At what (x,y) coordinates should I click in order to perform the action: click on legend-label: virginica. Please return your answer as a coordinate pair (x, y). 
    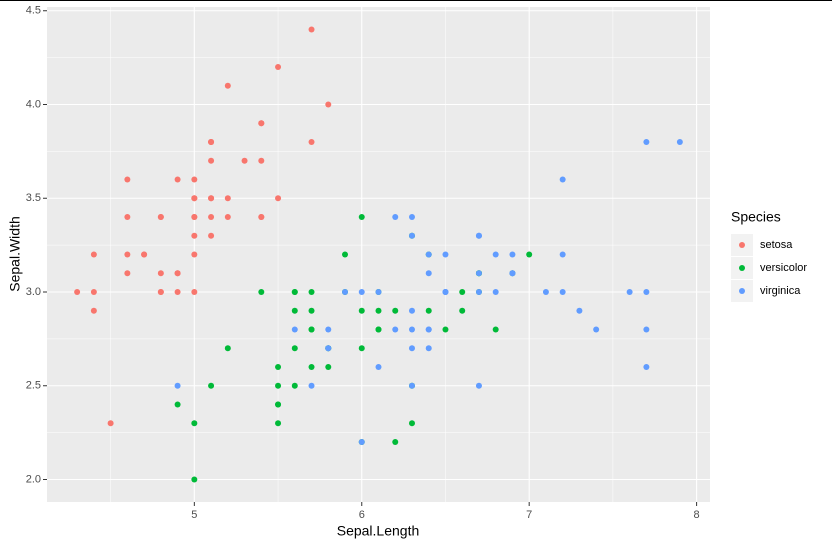
    Looking at the image, I should click on (780, 291).